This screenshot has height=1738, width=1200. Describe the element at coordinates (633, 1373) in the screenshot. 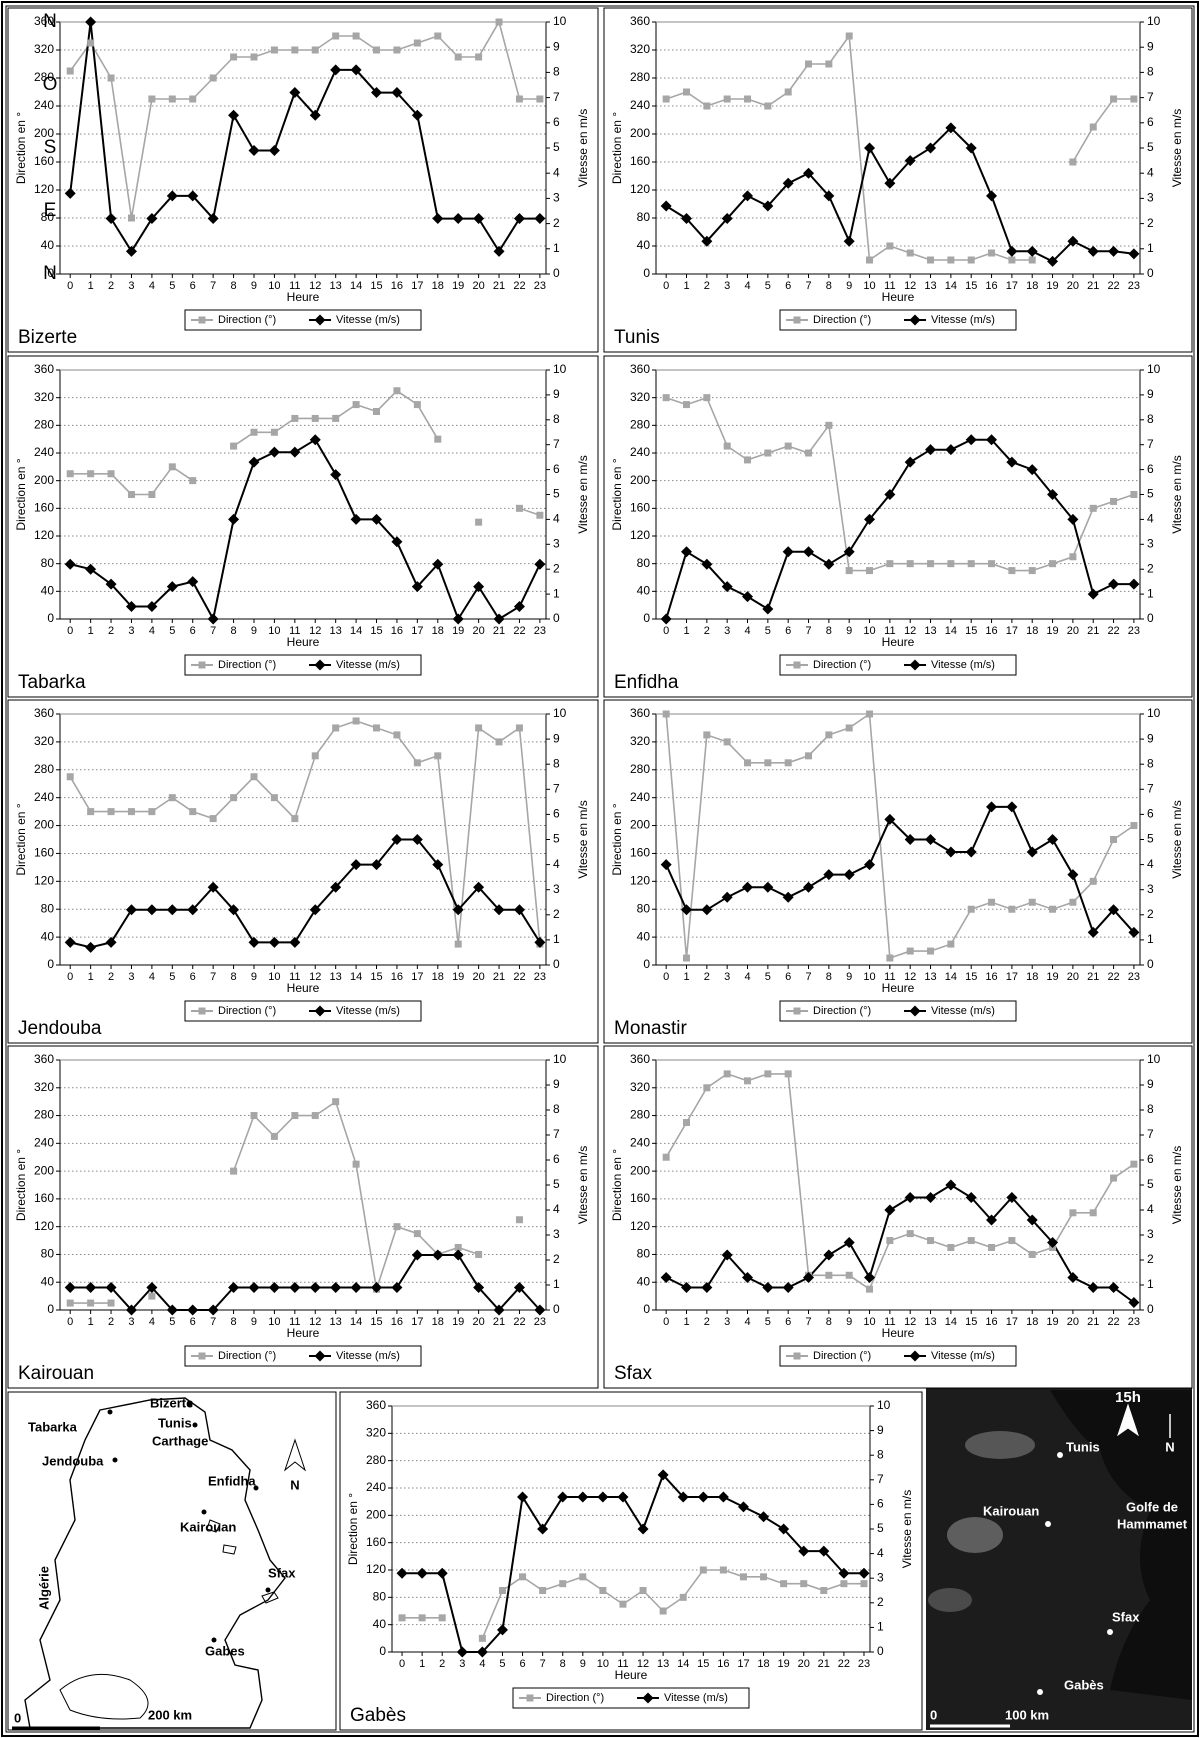

I see `station-name: Sfax` at that location.